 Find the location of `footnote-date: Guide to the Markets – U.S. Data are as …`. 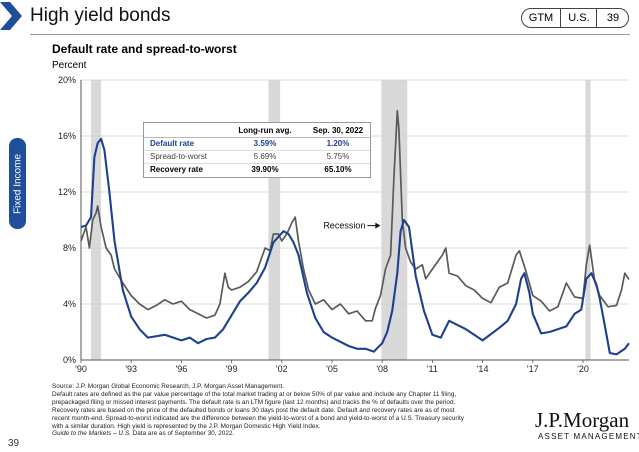

footnote-date: Guide to the Markets – U.S. Data are as … is located at coordinates (262, 434).